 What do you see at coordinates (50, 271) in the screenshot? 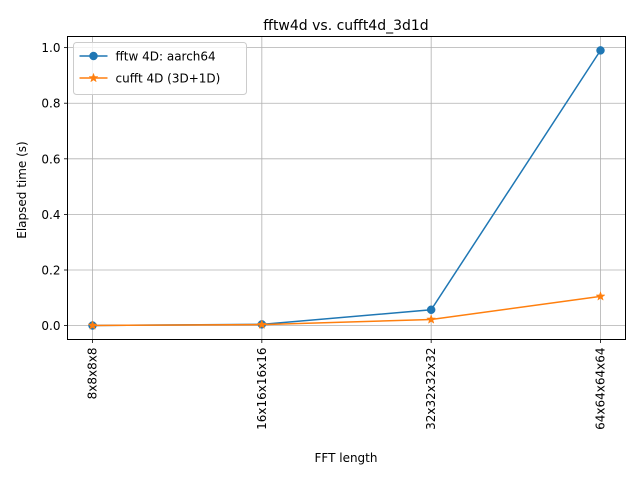
I see `y-tick-label: 0.2` at bounding box center [50, 271].